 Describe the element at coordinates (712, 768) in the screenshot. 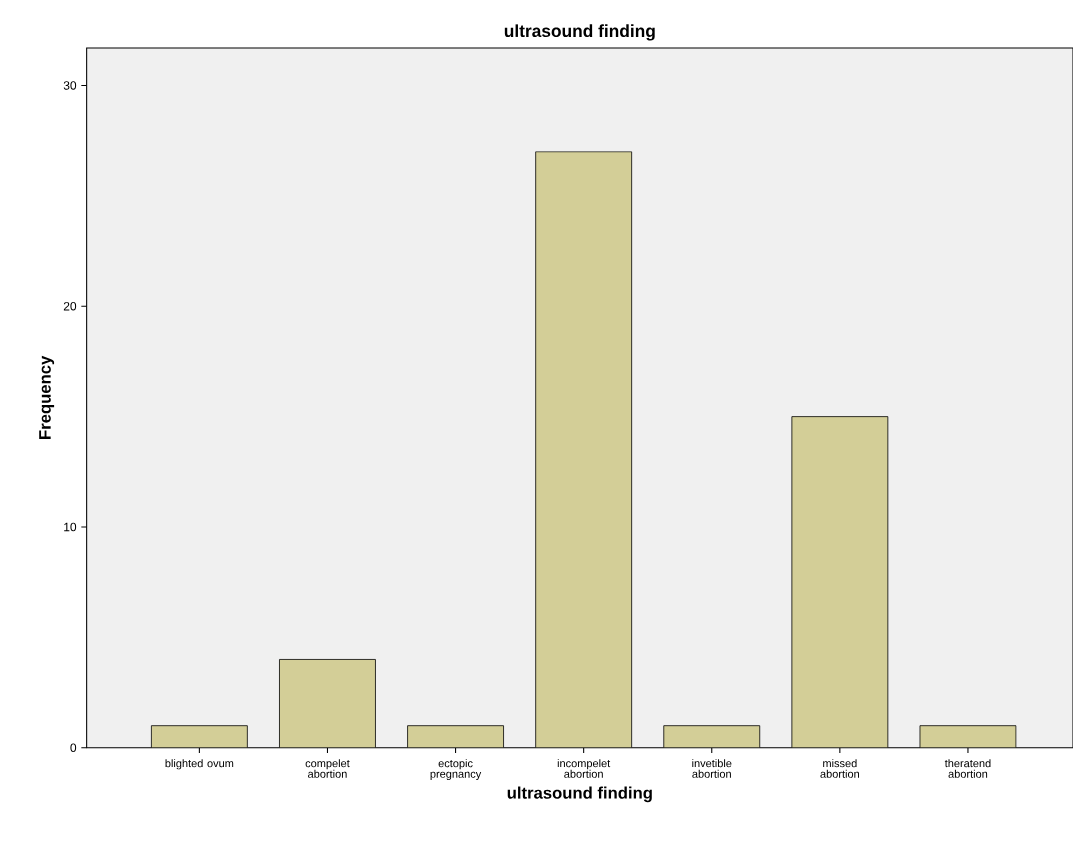

I see `x-tick-label: invetible abortion` at that location.